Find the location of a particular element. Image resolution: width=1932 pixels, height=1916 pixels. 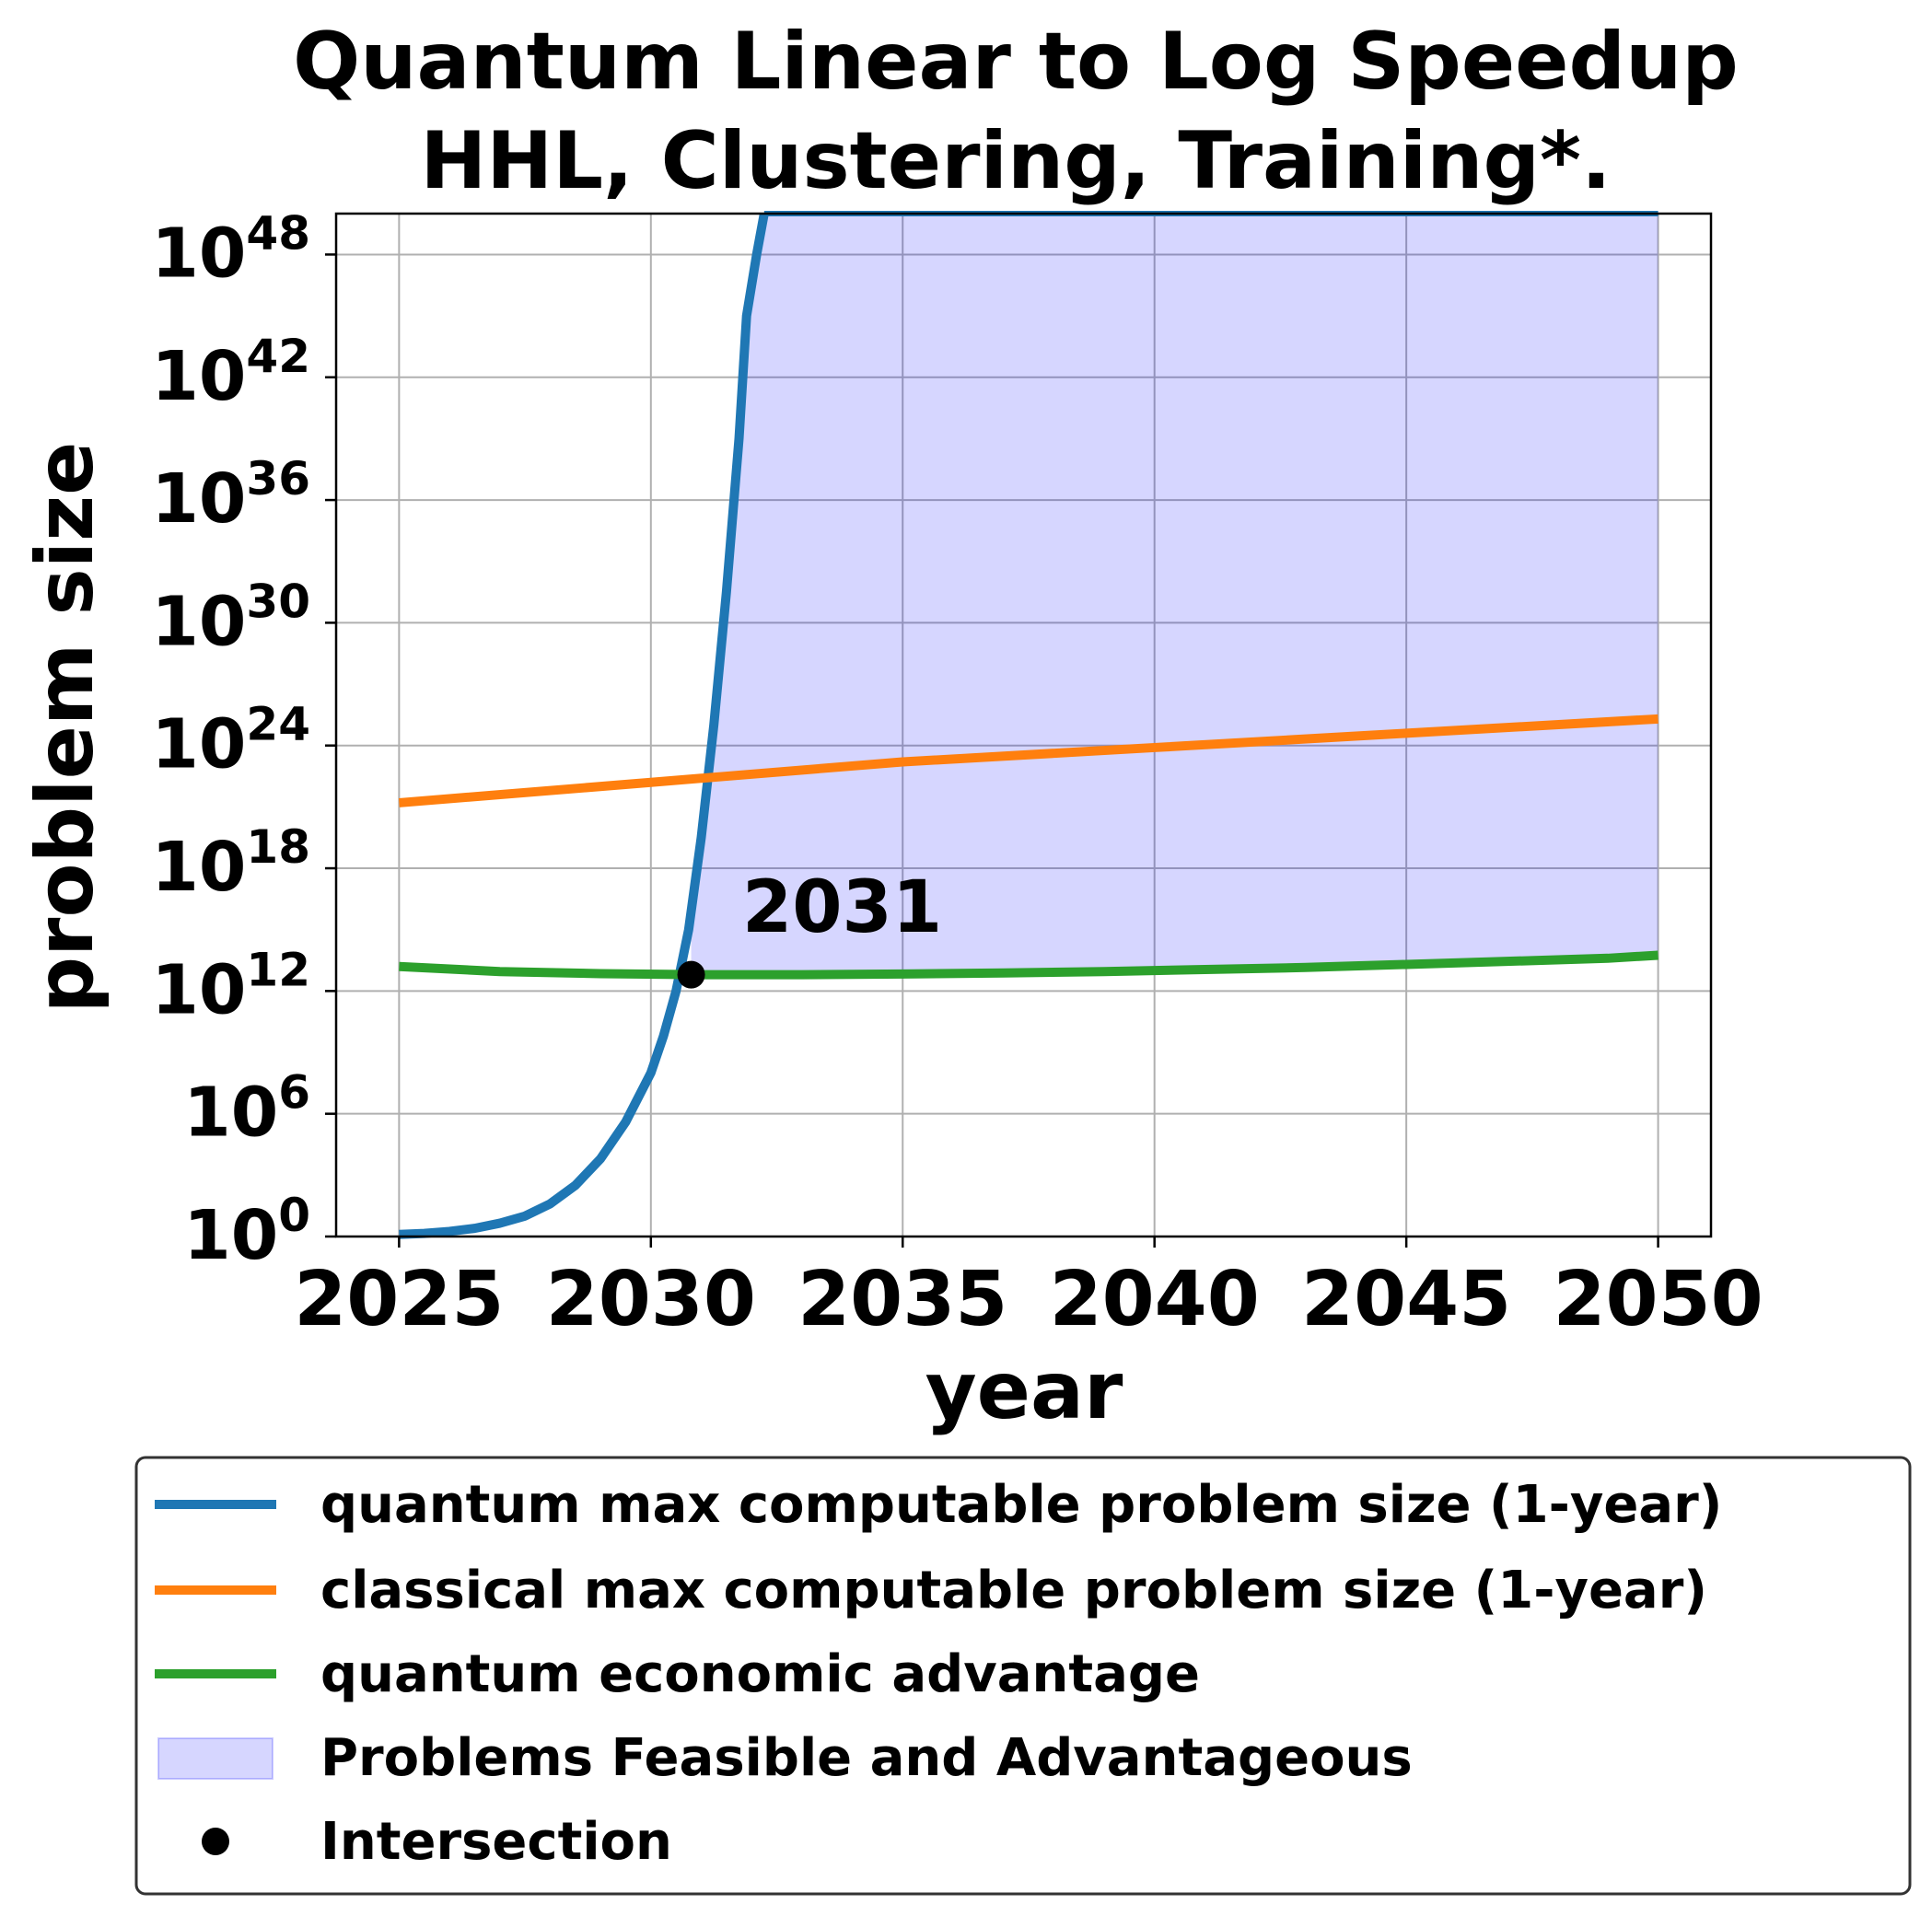

x-tick-label: 2025 is located at coordinates (399, 1299).